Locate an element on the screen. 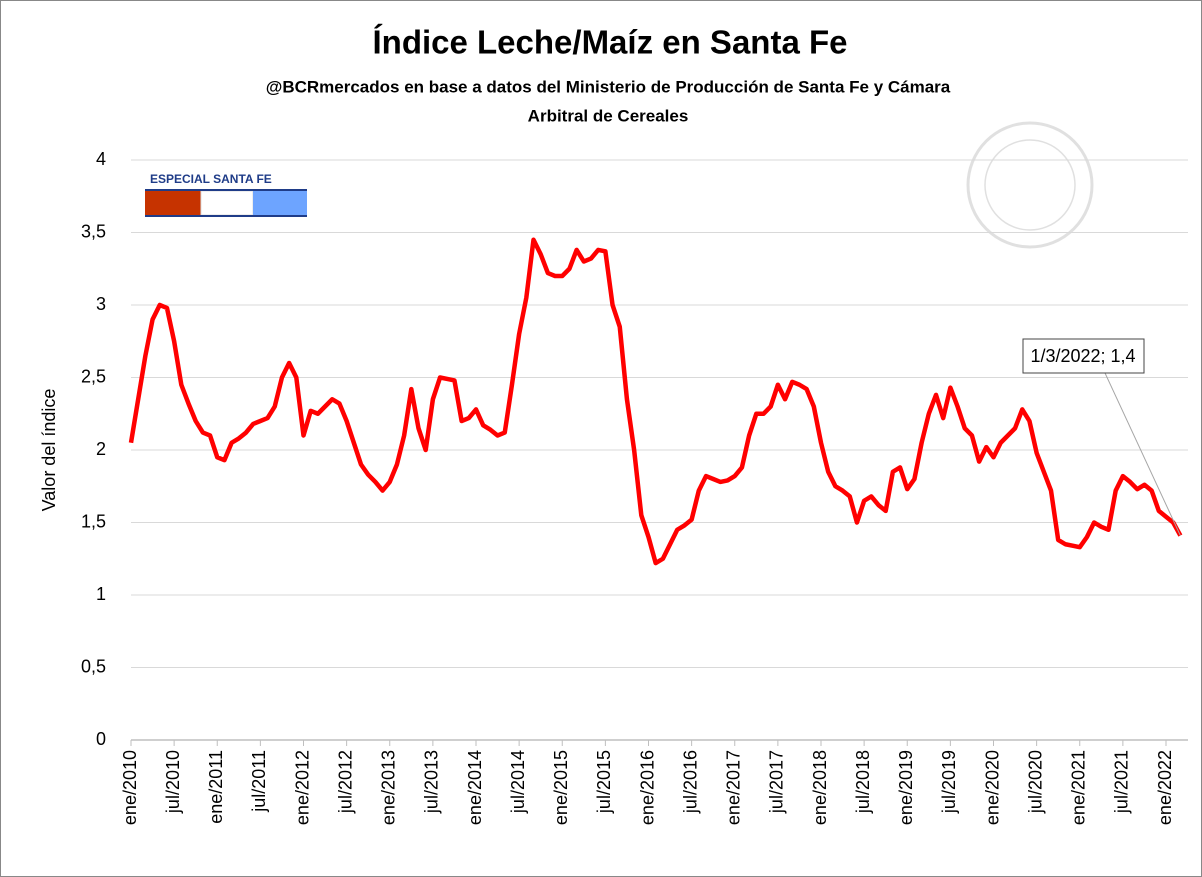  annotation-leader is located at coordinates (1142, 454).